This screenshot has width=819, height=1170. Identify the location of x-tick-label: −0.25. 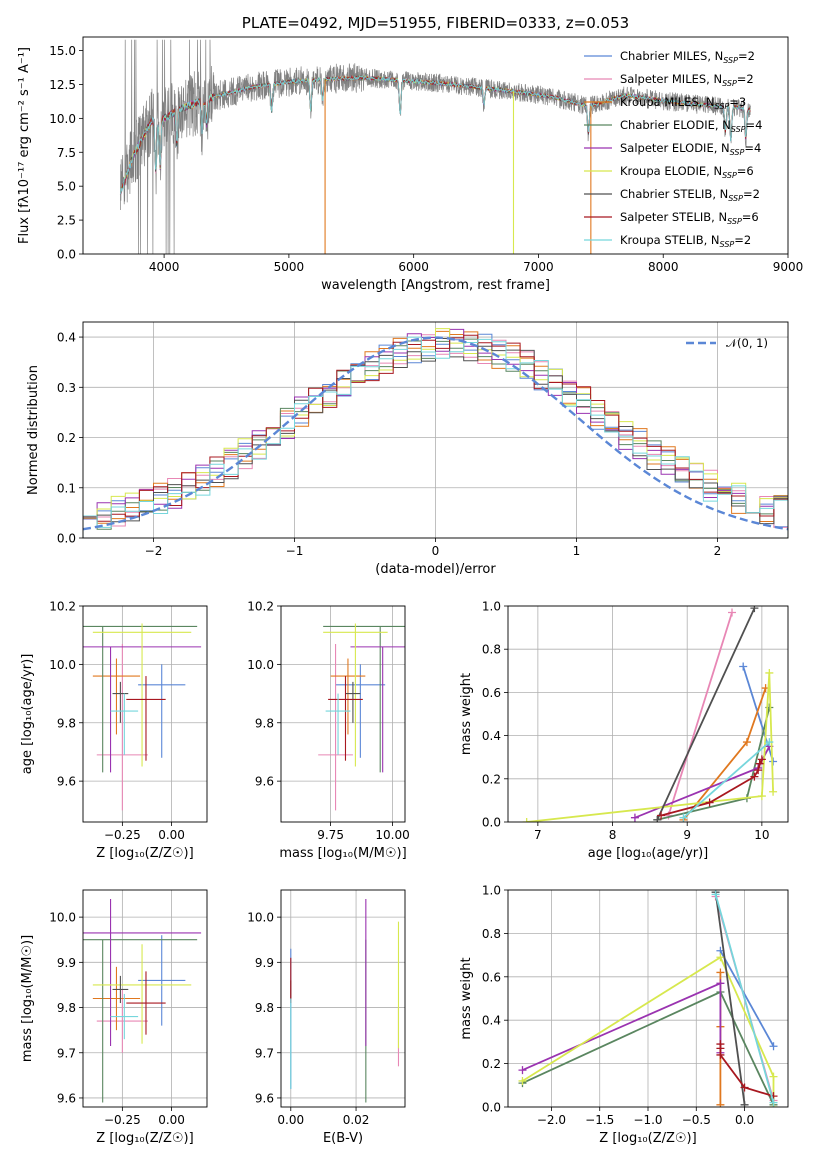
(122, 1120).